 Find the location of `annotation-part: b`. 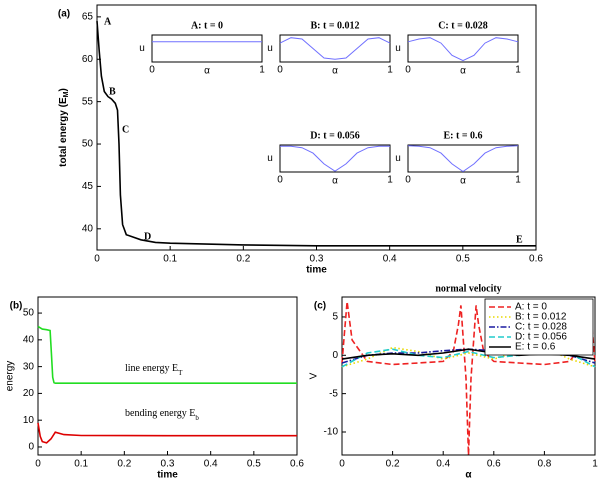

annotation-part: b is located at coordinates (197, 418).